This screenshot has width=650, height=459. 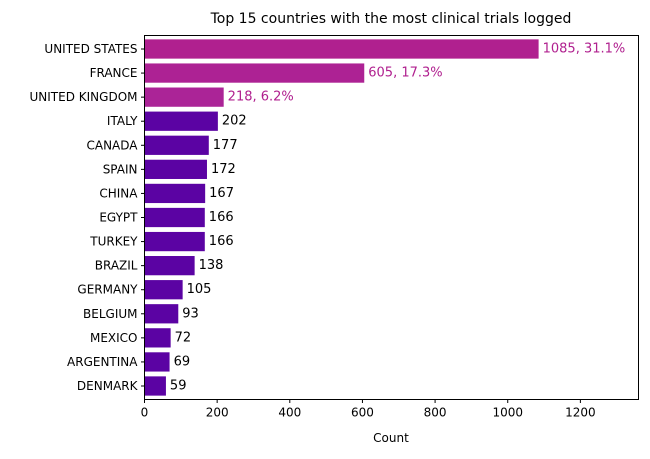 What do you see at coordinates (182, 361) in the screenshot?
I see `bar-value-label: 69` at bounding box center [182, 361].